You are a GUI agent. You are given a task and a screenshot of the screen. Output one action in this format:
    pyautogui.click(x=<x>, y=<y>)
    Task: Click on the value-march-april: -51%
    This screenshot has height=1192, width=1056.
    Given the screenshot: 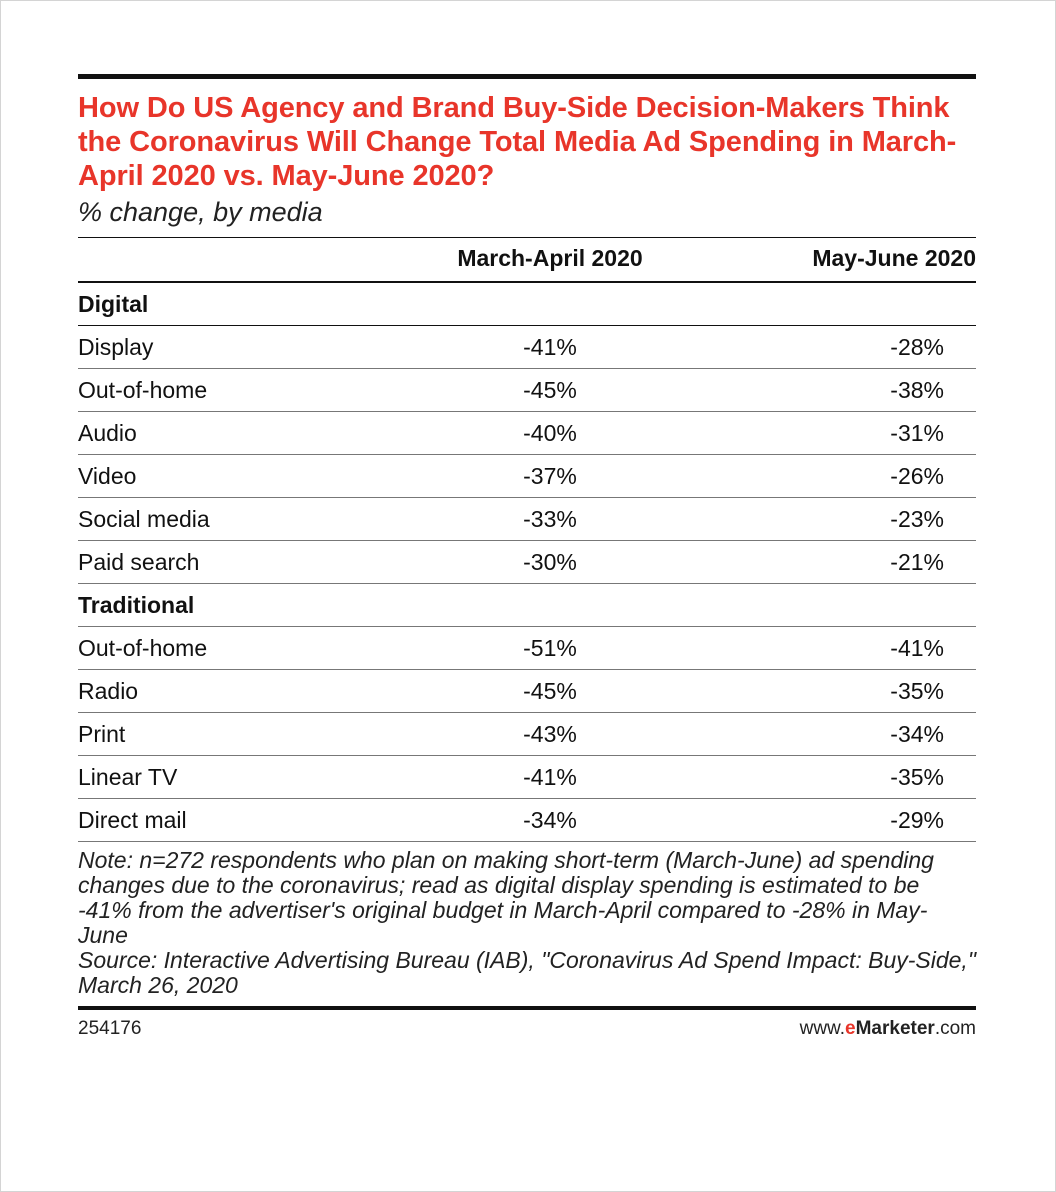 What is the action you would take?
    pyautogui.click(x=550, y=648)
    